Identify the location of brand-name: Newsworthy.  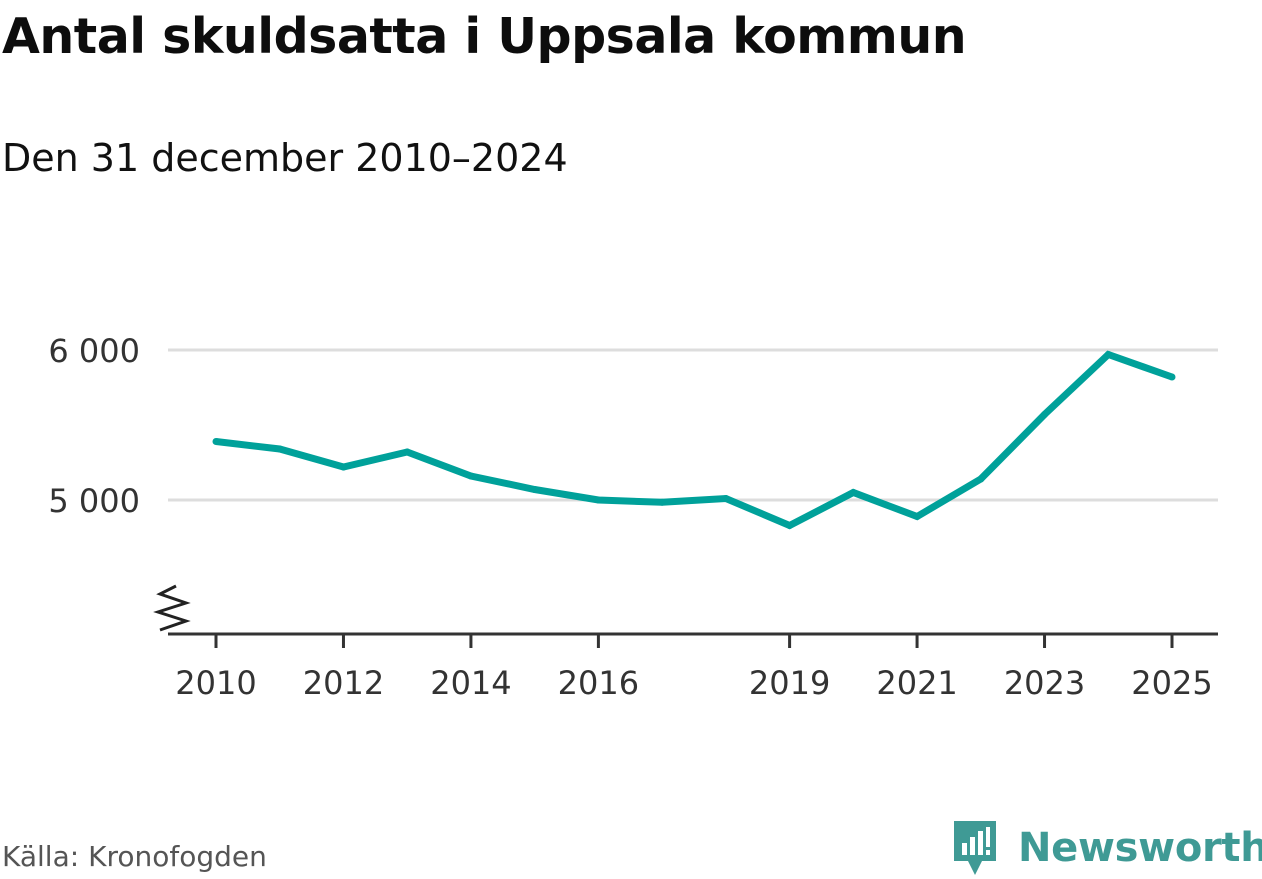
(1140, 848).